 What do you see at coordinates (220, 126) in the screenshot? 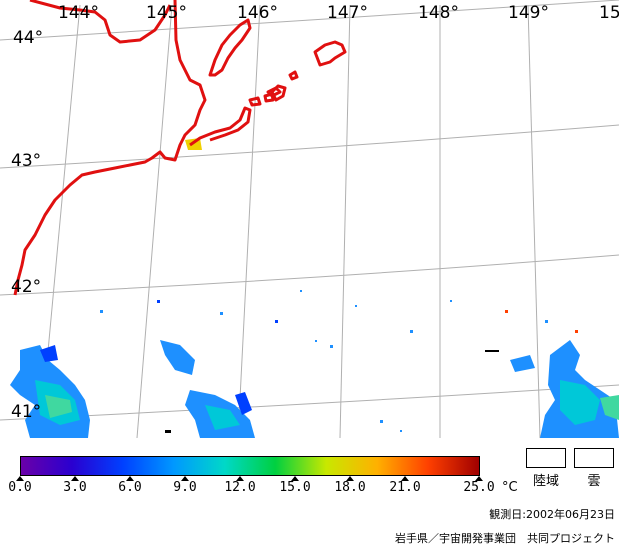
I see `nemuro-peninsula` at bounding box center [220, 126].